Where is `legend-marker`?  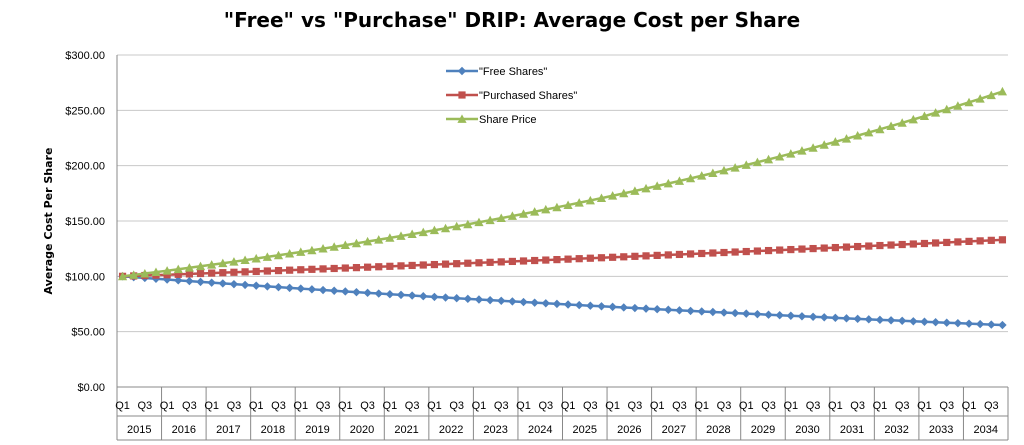 legend-marker is located at coordinates (462, 95).